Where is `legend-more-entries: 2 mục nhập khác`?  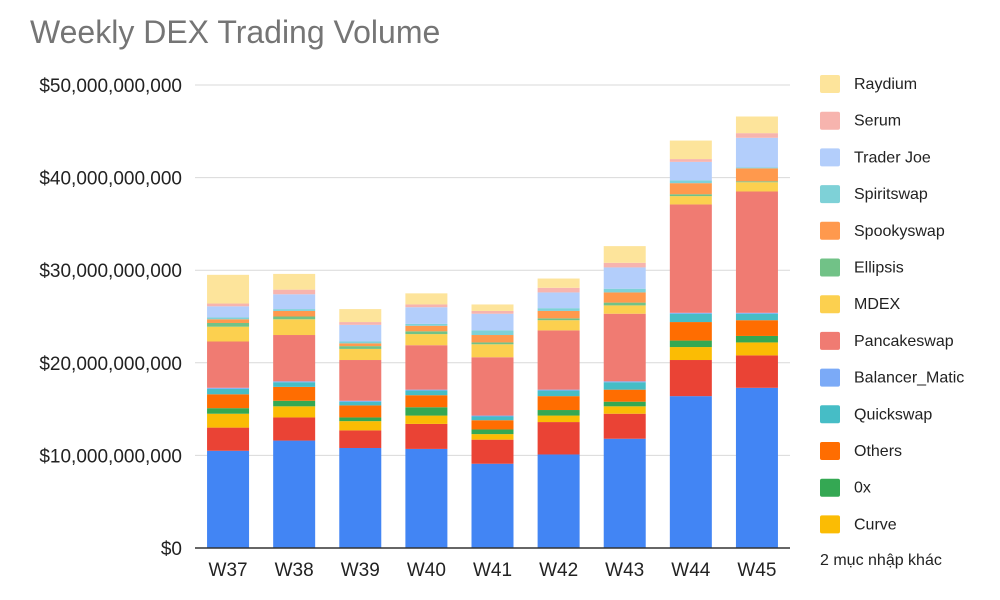
legend-more-entries: 2 mục nhập khác is located at coordinates (881, 560).